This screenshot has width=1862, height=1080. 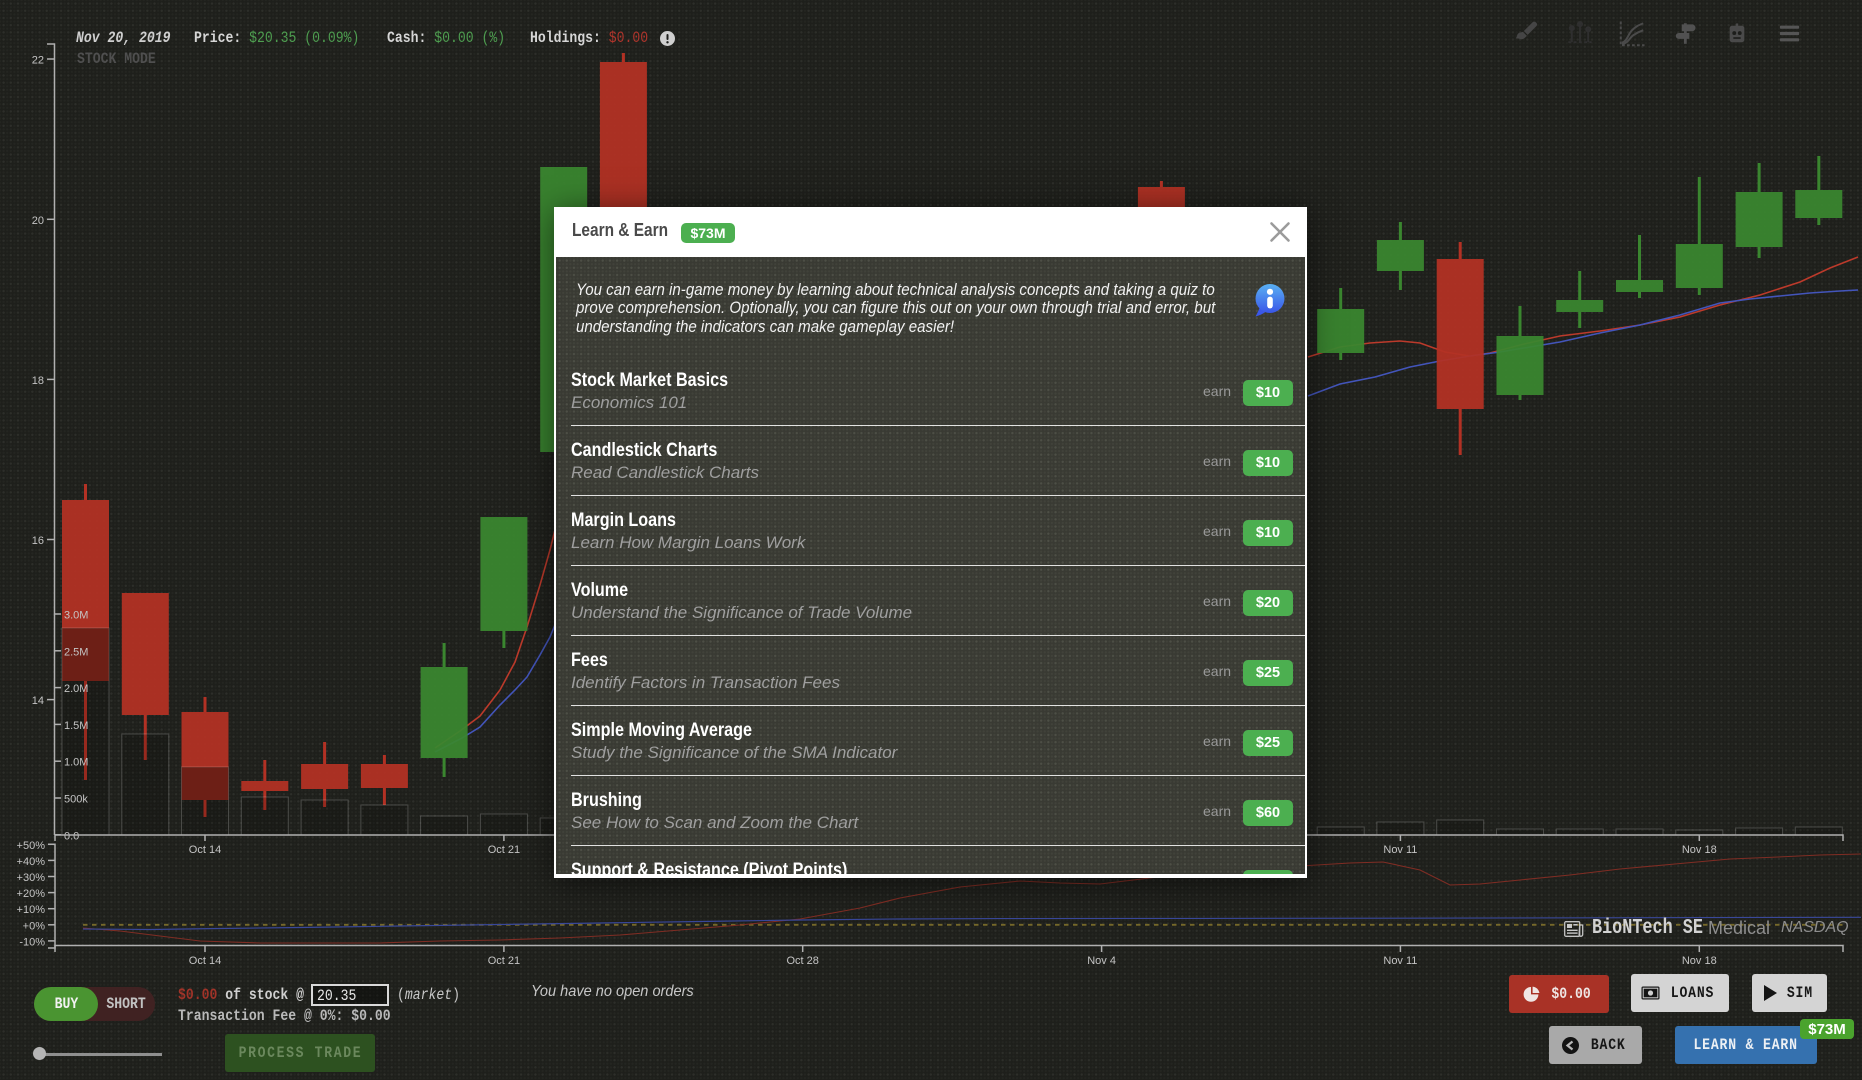 What do you see at coordinates (38, 701) in the screenshot?
I see `svg-text: 14` at bounding box center [38, 701].